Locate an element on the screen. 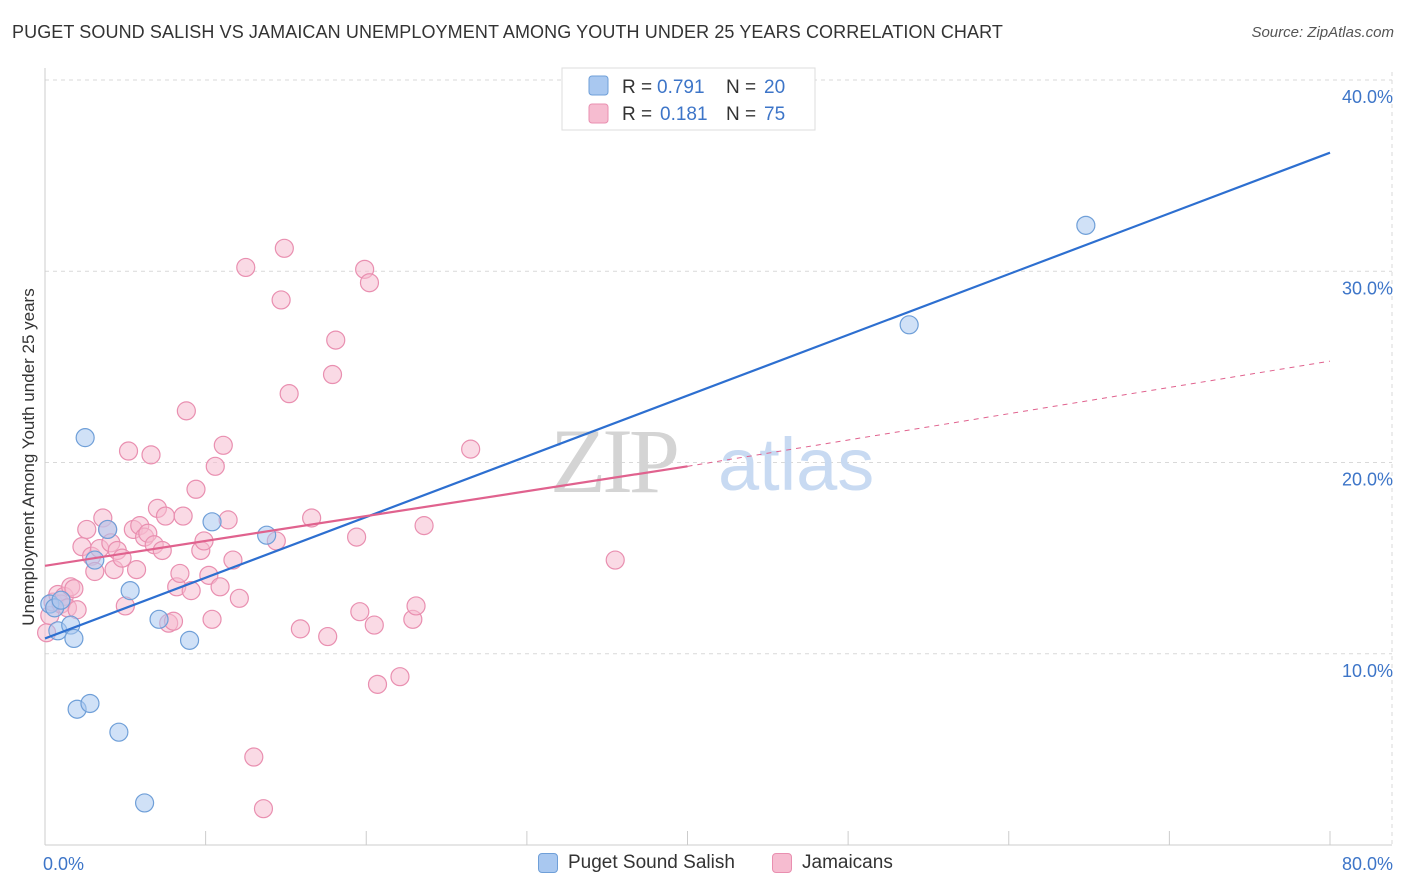  y-tick-label: 20.0% is located at coordinates (1367, 480).